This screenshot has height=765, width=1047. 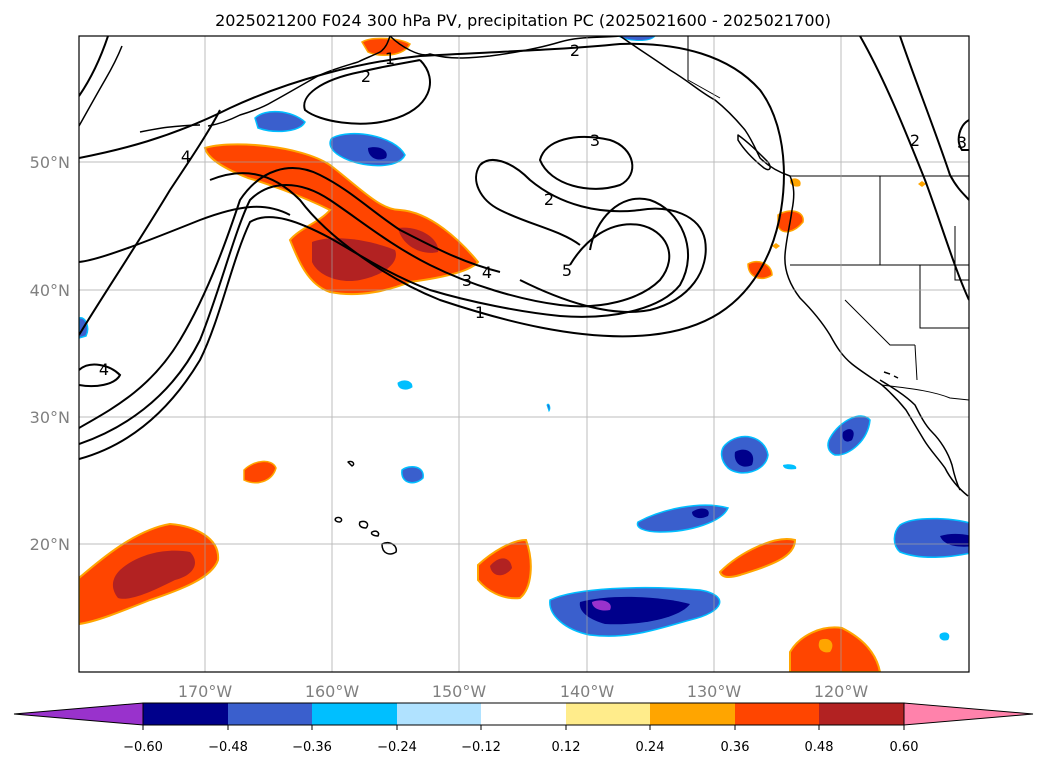 I want to click on lon-label: 120°W, so click(x=841, y=691).